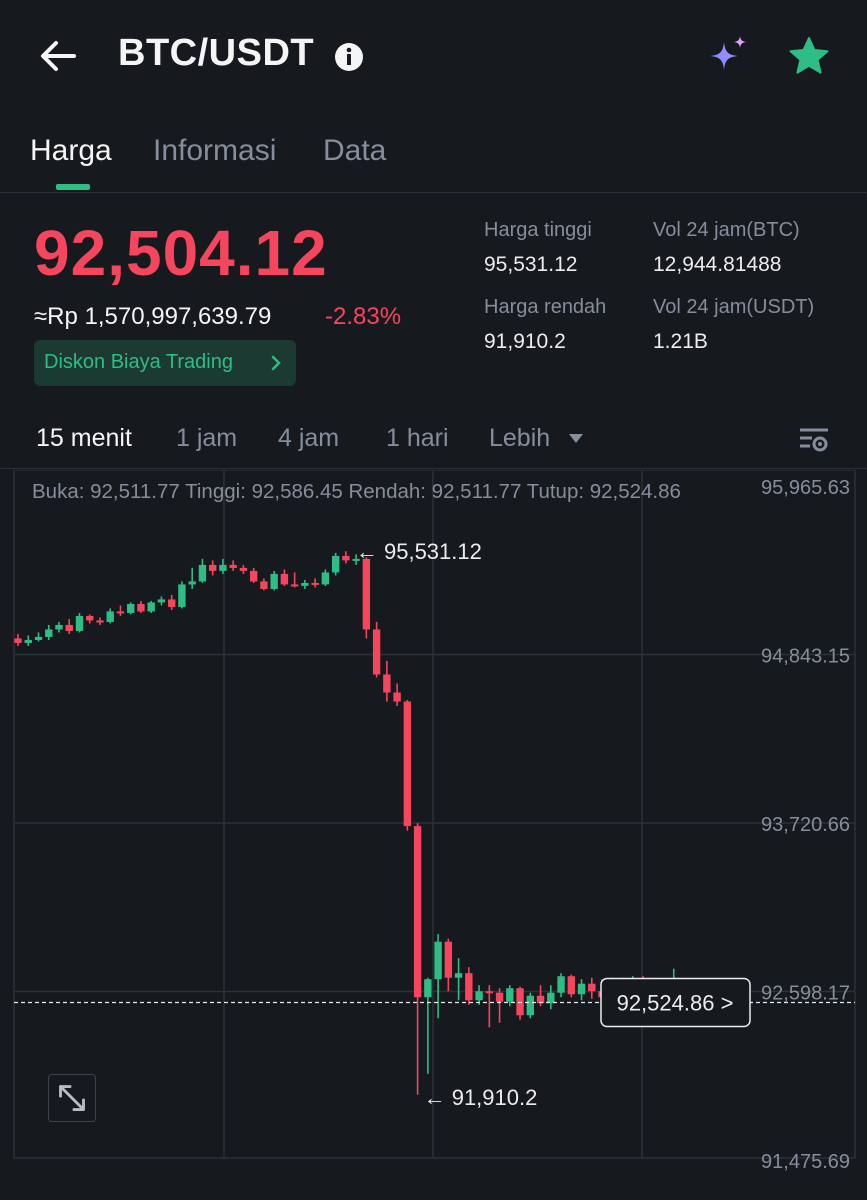 This screenshot has width=867, height=1200. What do you see at coordinates (726, 230) in the screenshot?
I see `vol-btc-label: Vol 24 jam(BTC)` at bounding box center [726, 230].